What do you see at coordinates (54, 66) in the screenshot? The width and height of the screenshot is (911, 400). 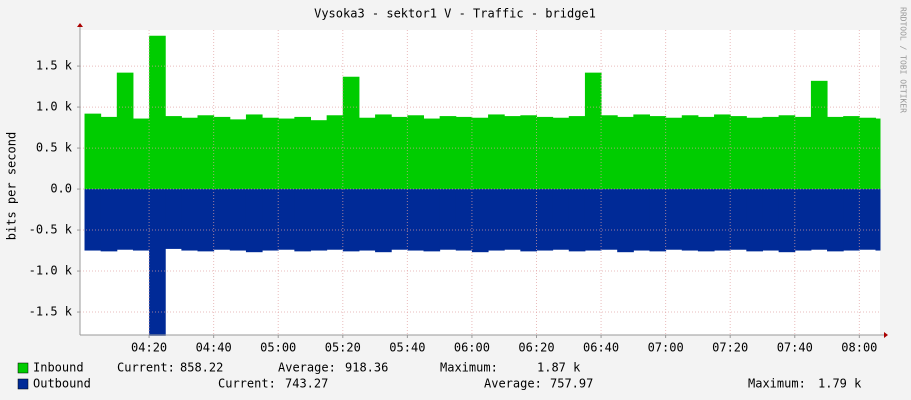 I see `y-tick-label: 1.5 k` at bounding box center [54, 66].